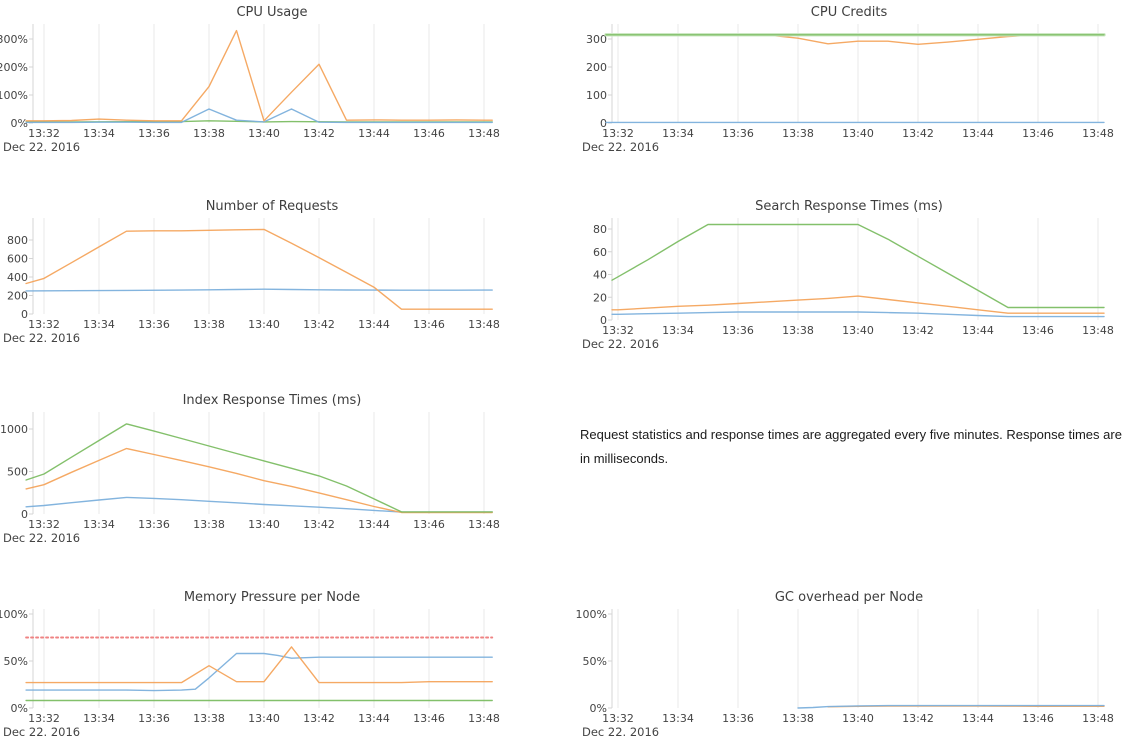 Image resolution: width=1131 pixels, height=751 pixels. Describe the element at coordinates (849, 12) in the screenshot. I see `chart-title: CPU Credits` at that location.